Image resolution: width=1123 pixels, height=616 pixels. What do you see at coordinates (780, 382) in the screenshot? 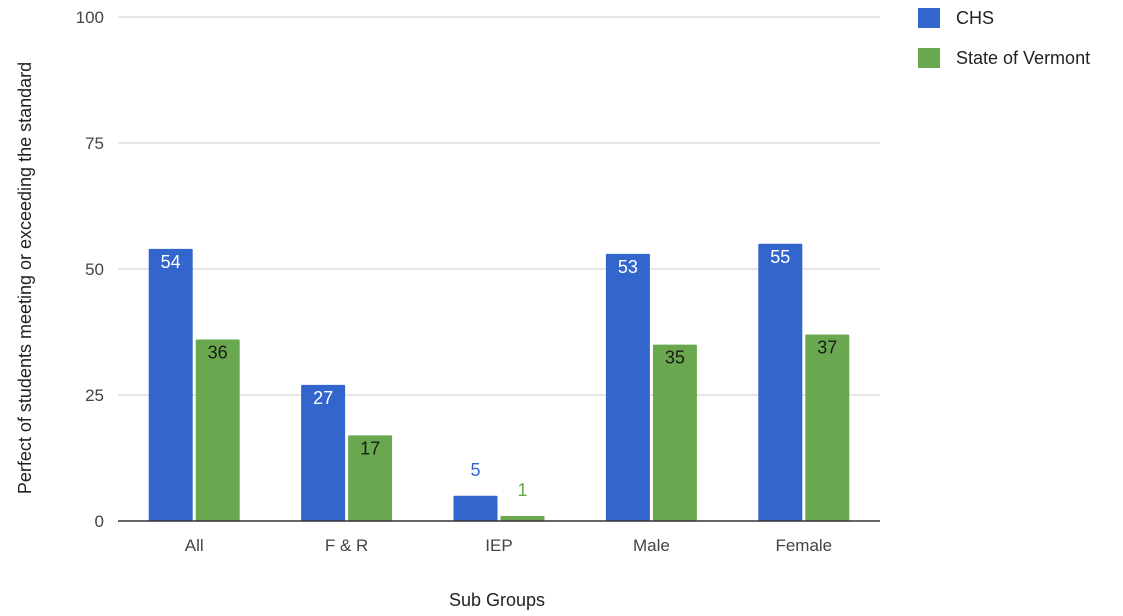
I see `bar-chs-female` at bounding box center [780, 382].